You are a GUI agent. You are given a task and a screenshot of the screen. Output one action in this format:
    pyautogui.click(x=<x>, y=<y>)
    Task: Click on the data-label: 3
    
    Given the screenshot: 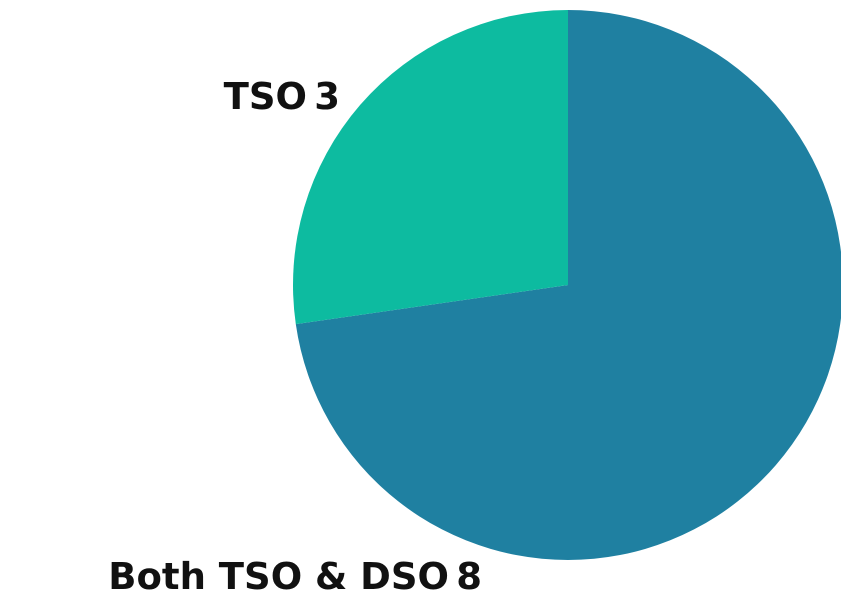 What is the action you would take?
    pyautogui.click(x=327, y=96)
    